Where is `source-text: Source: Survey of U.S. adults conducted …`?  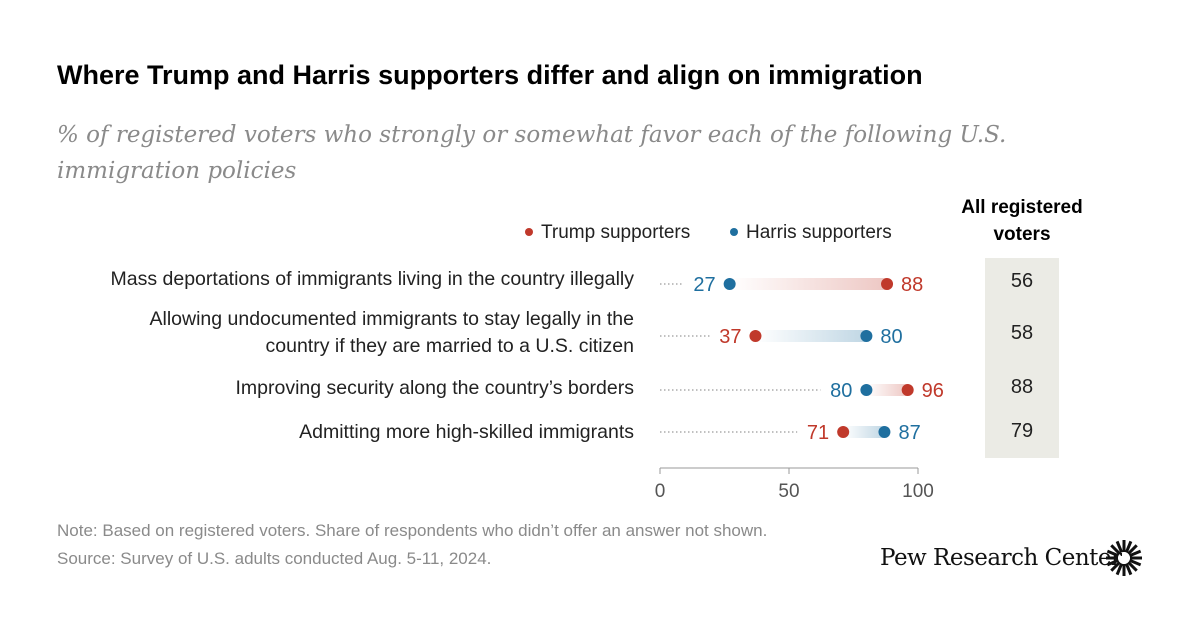 source-text: Source: Survey of U.S. adults conducted … is located at coordinates (274, 558).